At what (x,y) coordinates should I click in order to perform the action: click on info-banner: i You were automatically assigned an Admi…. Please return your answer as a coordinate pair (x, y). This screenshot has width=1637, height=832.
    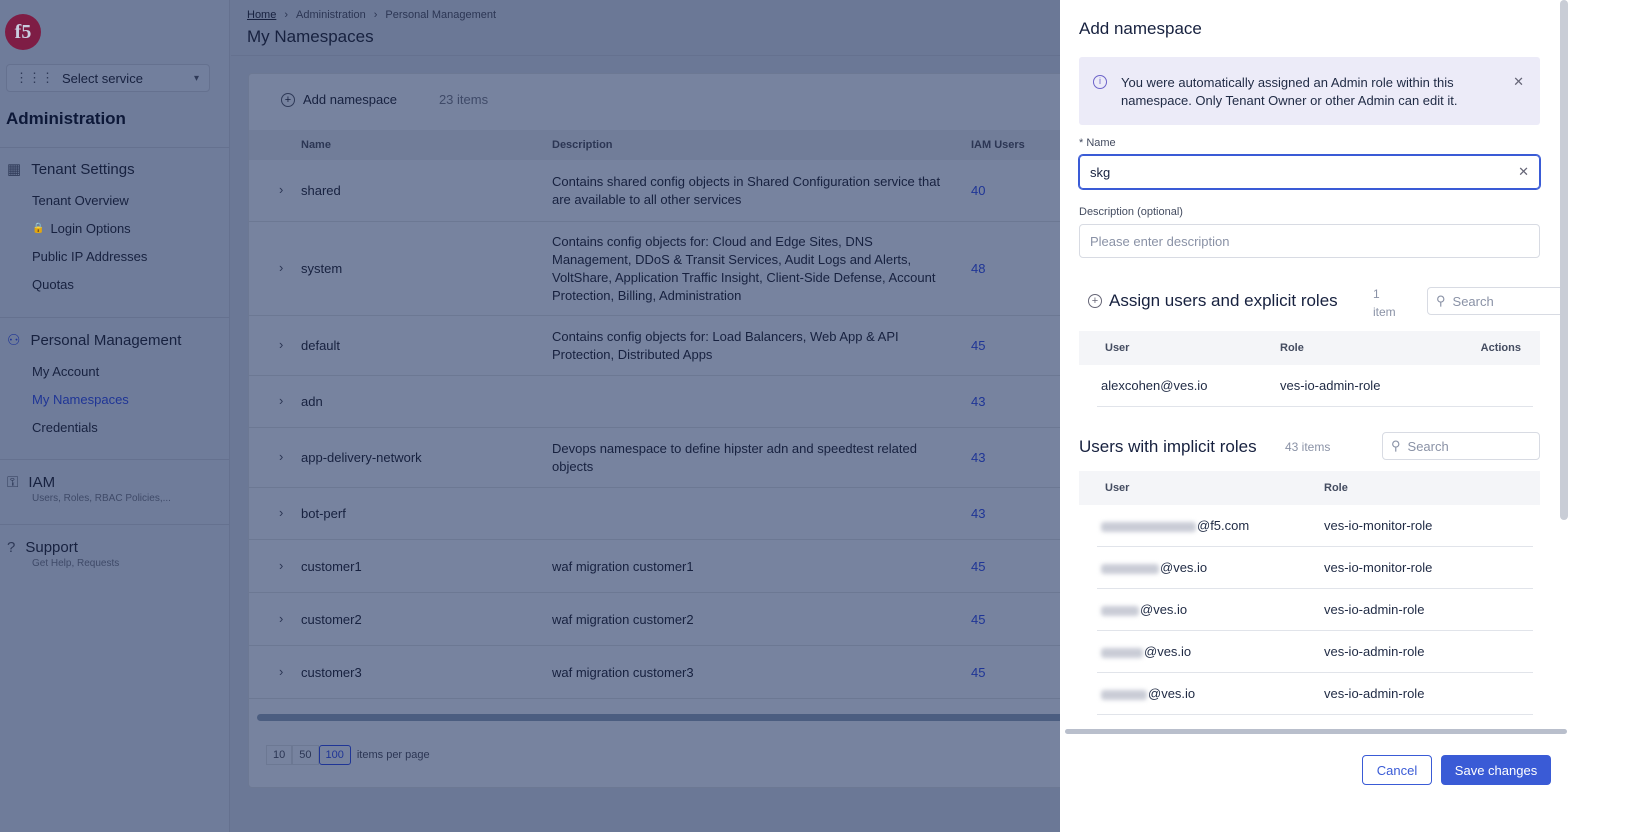
    Looking at the image, I should click on (1309, 91).